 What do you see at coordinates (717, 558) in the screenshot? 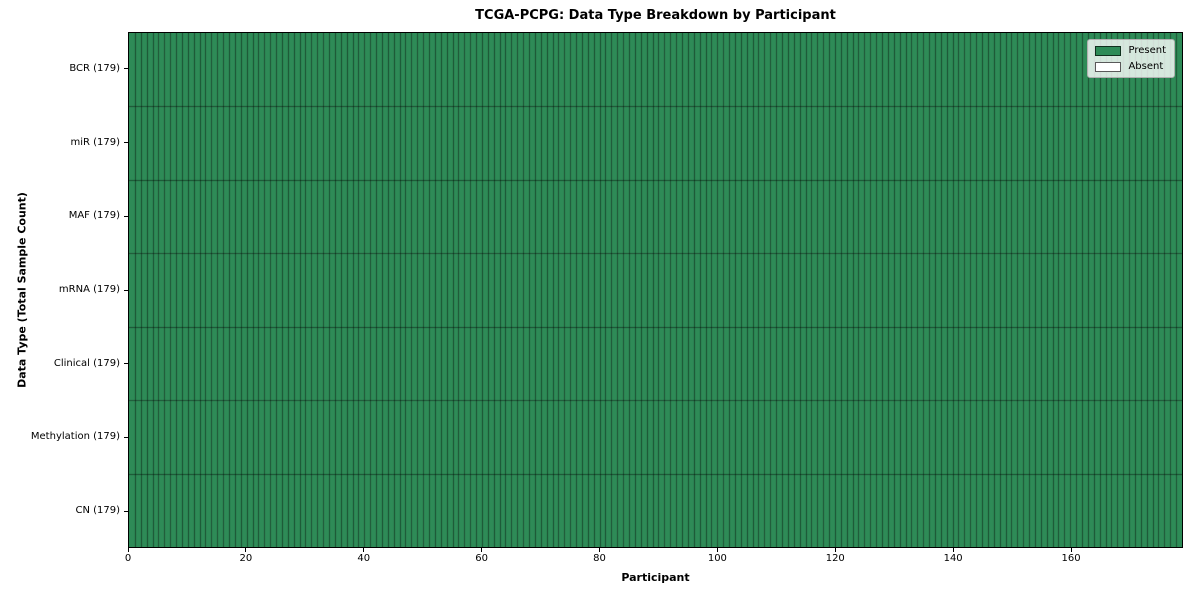
I see `x-tick-label: 100` at bounding box center [717, 558].